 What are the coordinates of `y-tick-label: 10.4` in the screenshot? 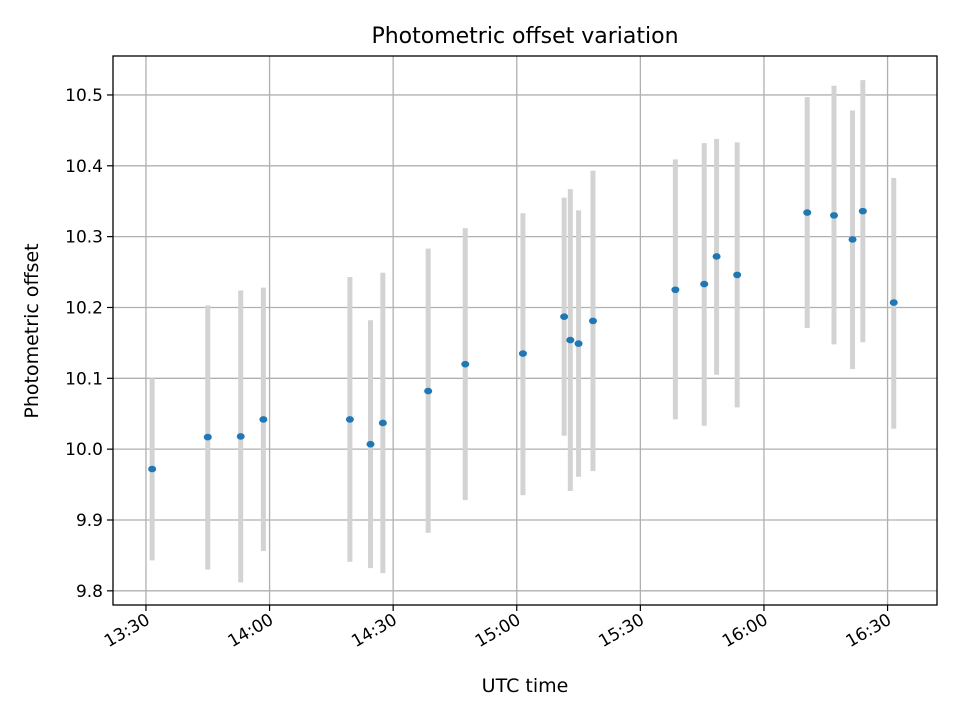 It's located at (84, 167).